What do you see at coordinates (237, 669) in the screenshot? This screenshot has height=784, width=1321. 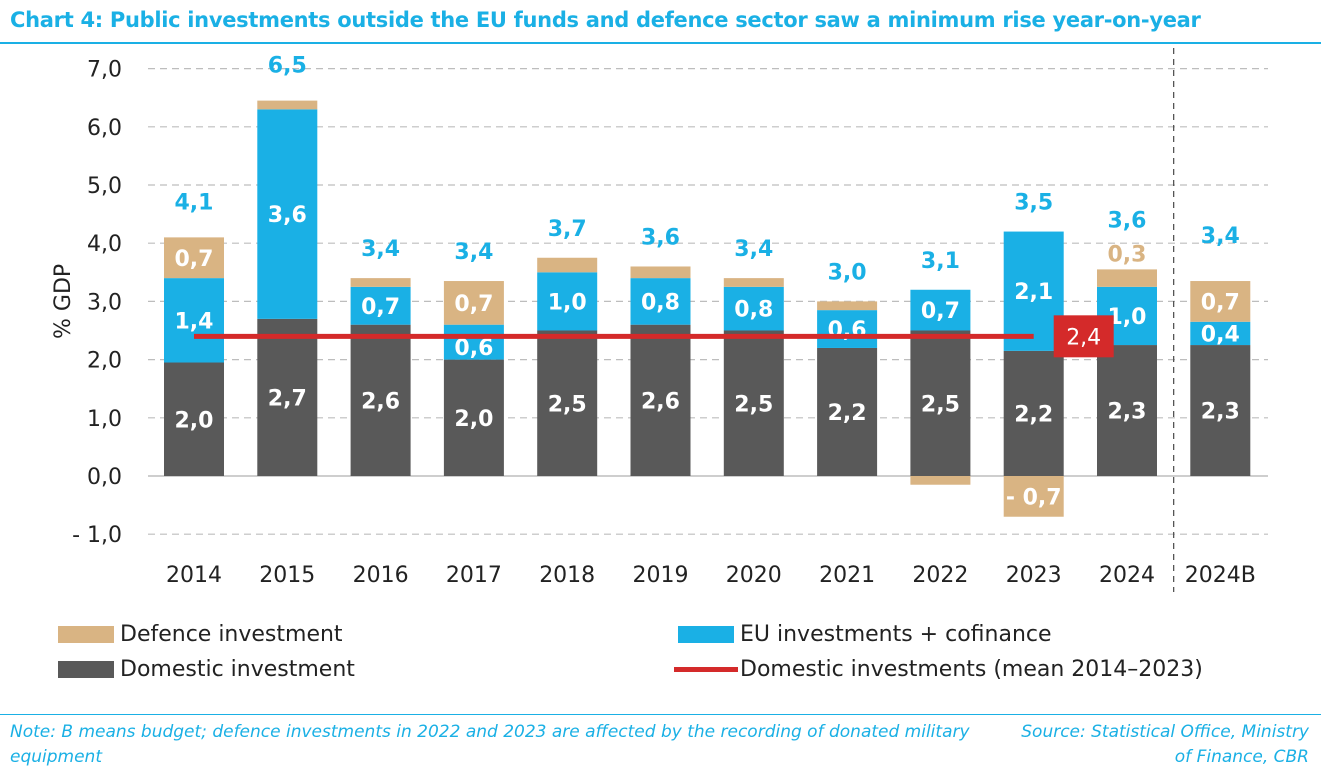 I see `legend-label-domestic: Domestic investment` at bounding box center [237, 669].